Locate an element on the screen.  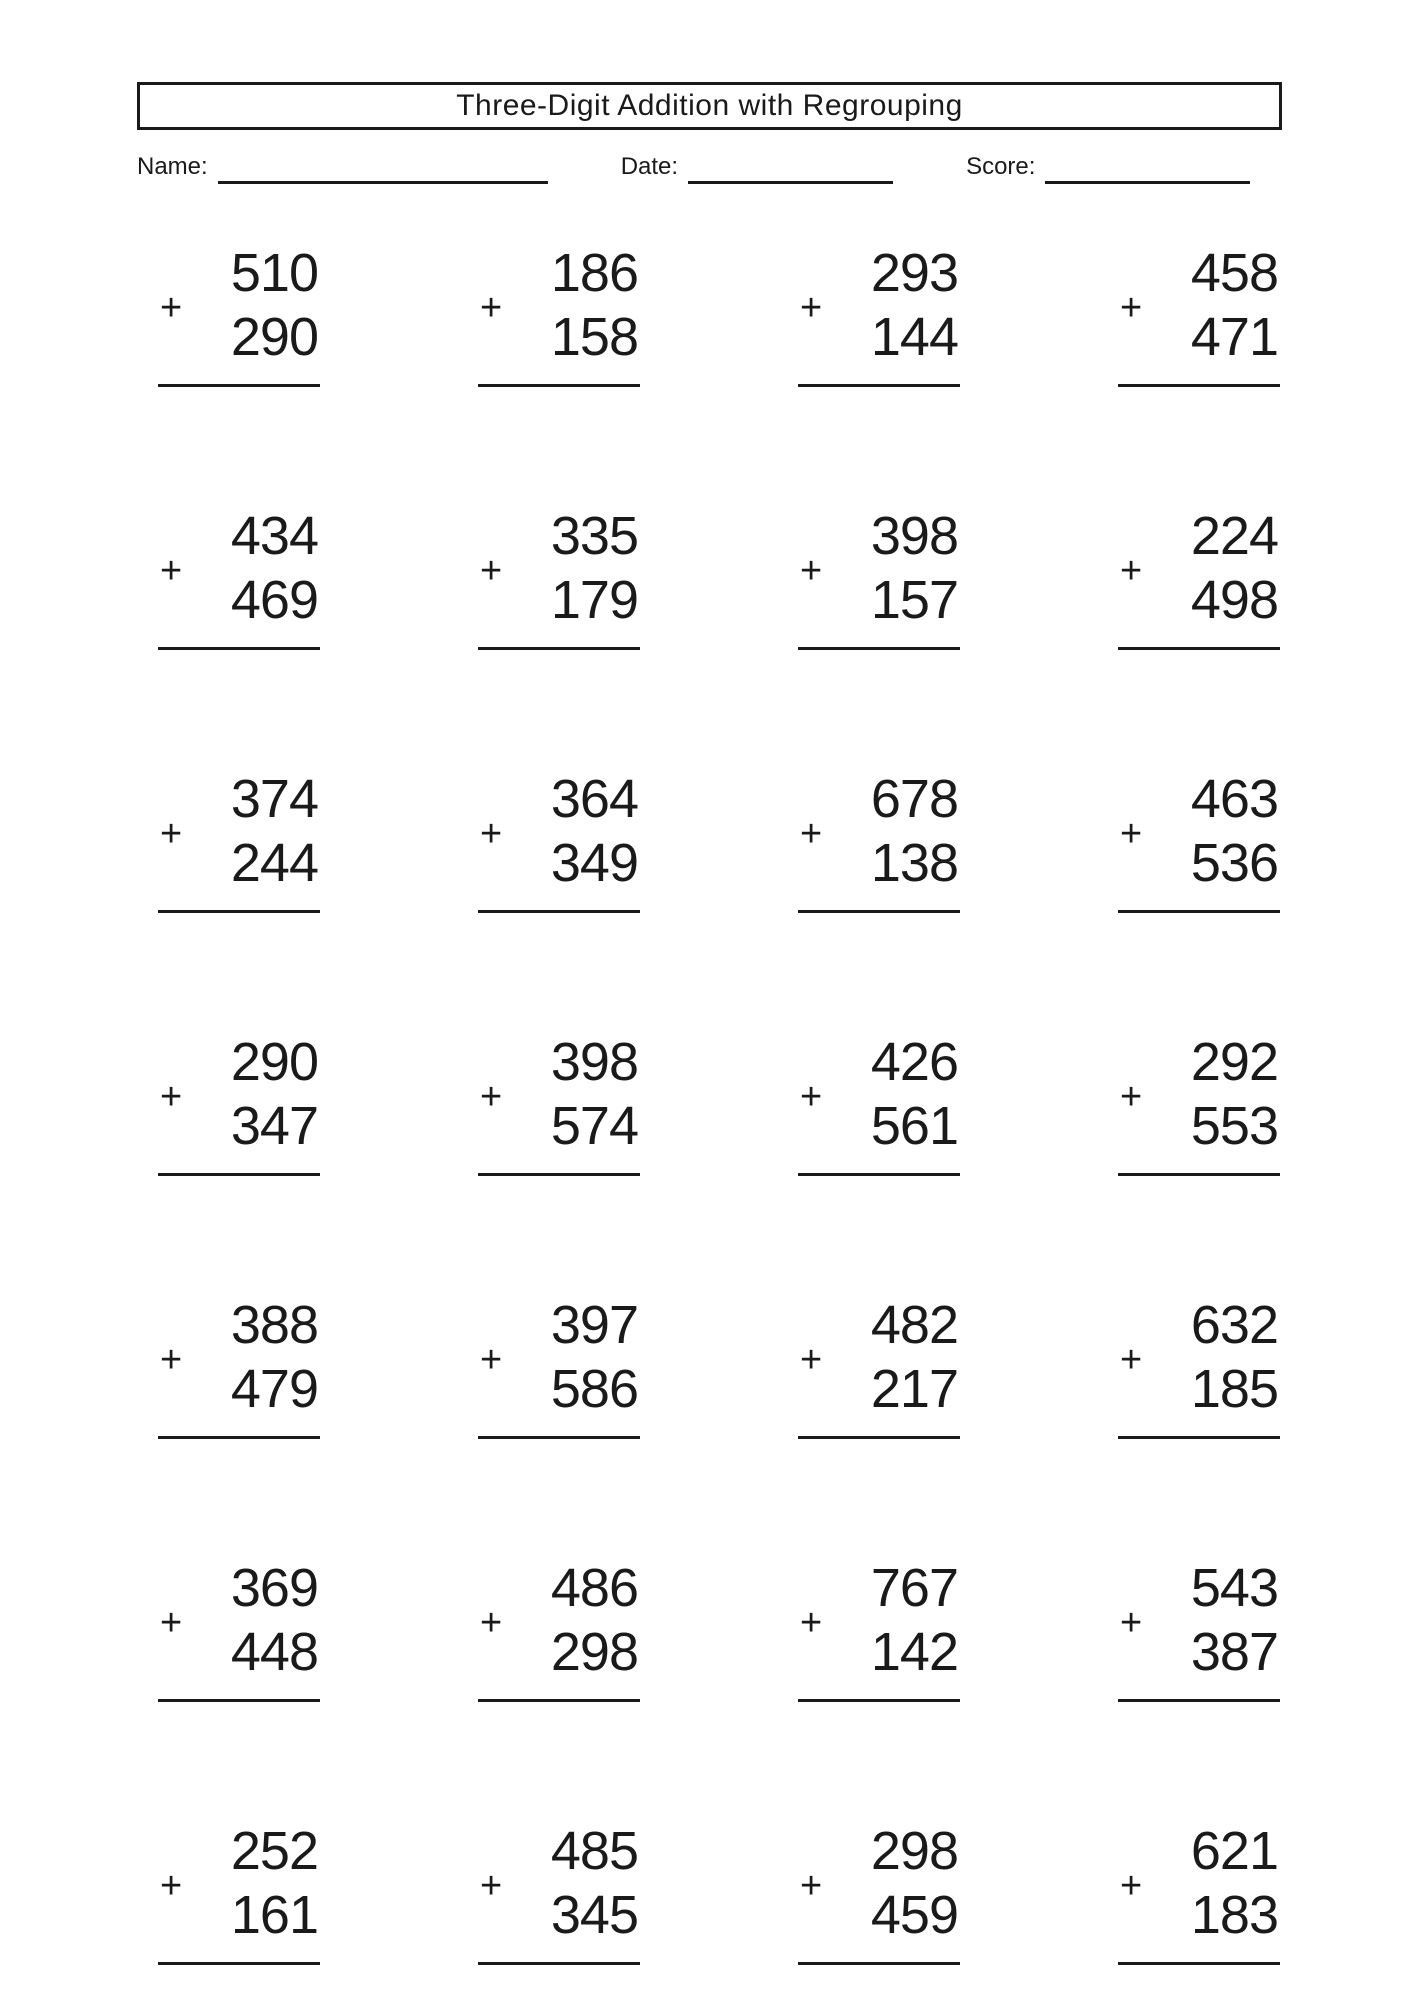
top-addend: 293 is located at coordinates (914, 273).